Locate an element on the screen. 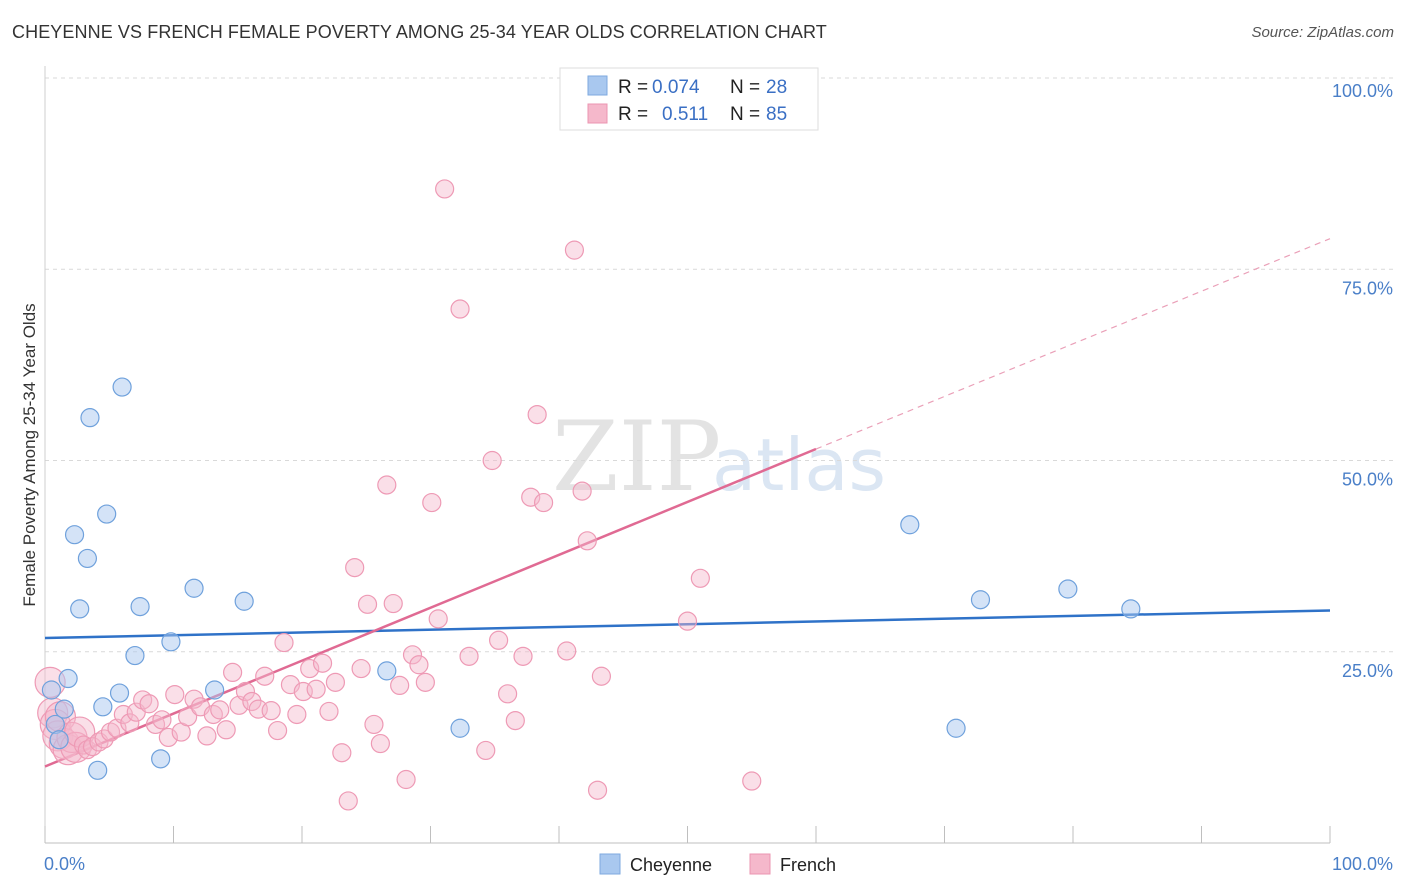 This screenshot has width=1406, height=892. bottom-legend: Cheyenne French is located at coordinates (717, 864).